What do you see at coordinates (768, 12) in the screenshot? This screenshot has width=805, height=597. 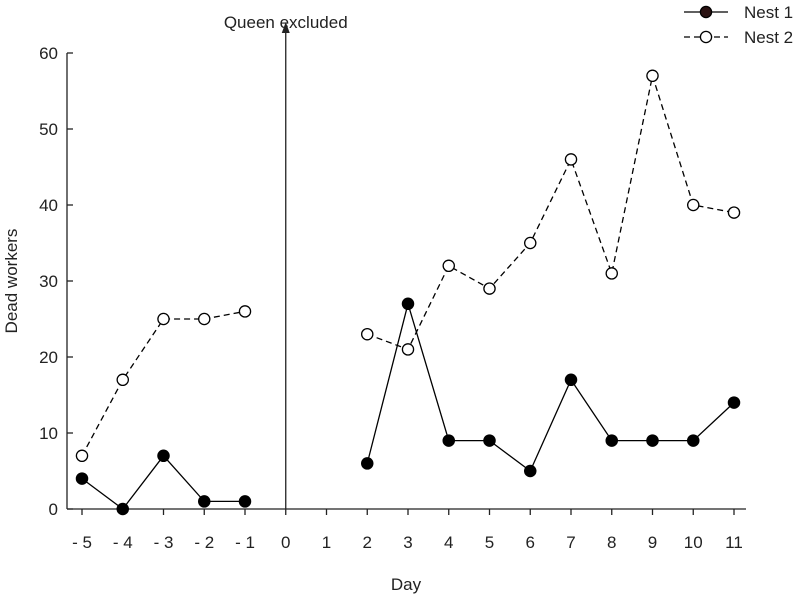 I see `legend-label: Nest 1` at bounding box center [768, 12].